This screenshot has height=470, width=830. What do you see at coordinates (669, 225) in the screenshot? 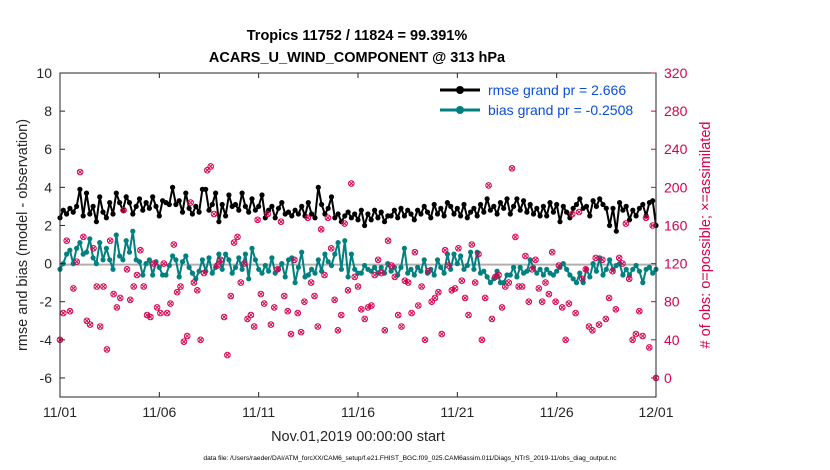
I see `y-right-ticks: 0 40 80 120 160 200 240 280 320` at bounding box center [669, 225].